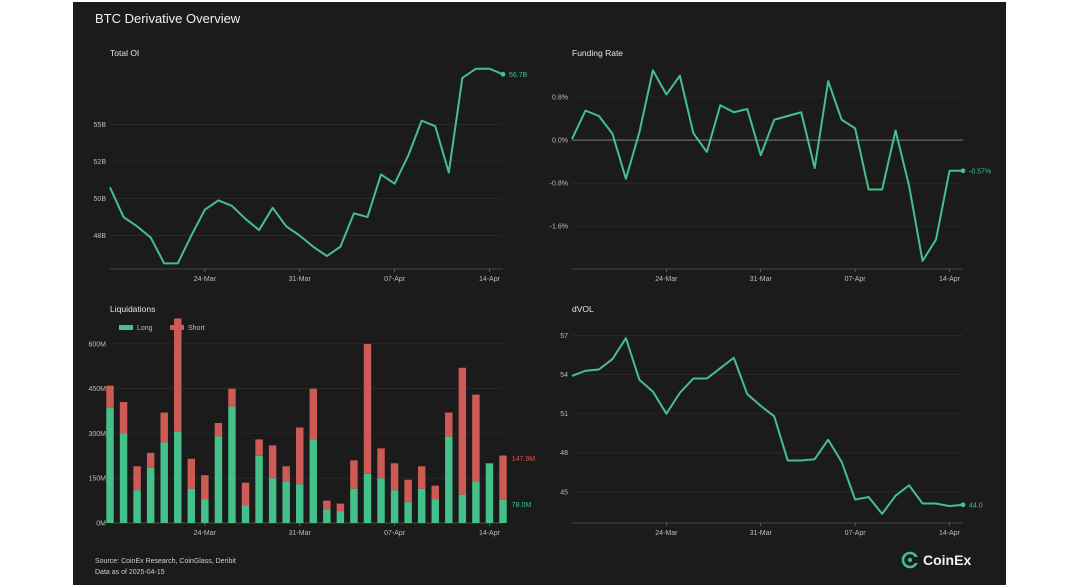  I want to click on coinex-logo-text: CoinEx, so click(947, 560).